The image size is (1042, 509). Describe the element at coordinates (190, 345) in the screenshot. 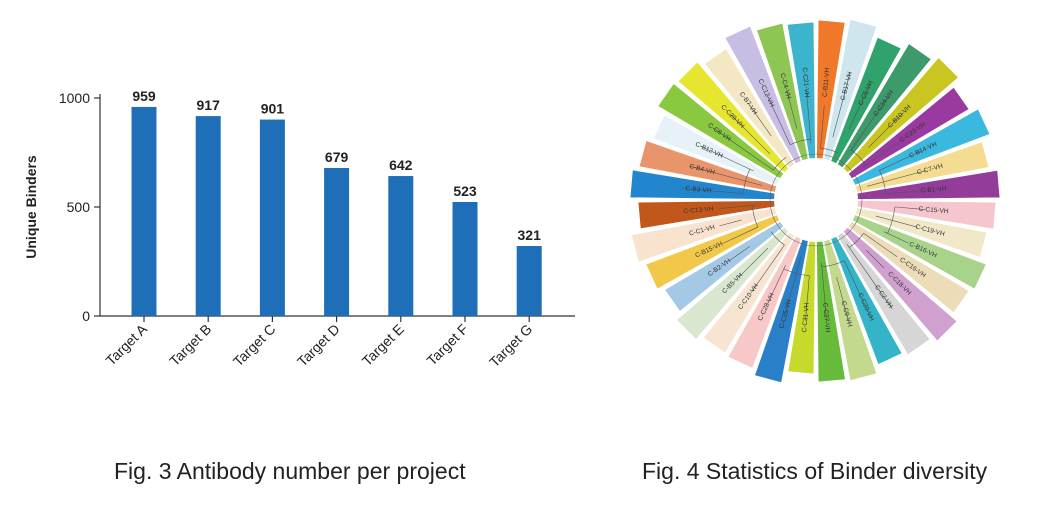

I see `x-tick-label: Target B` at that location.